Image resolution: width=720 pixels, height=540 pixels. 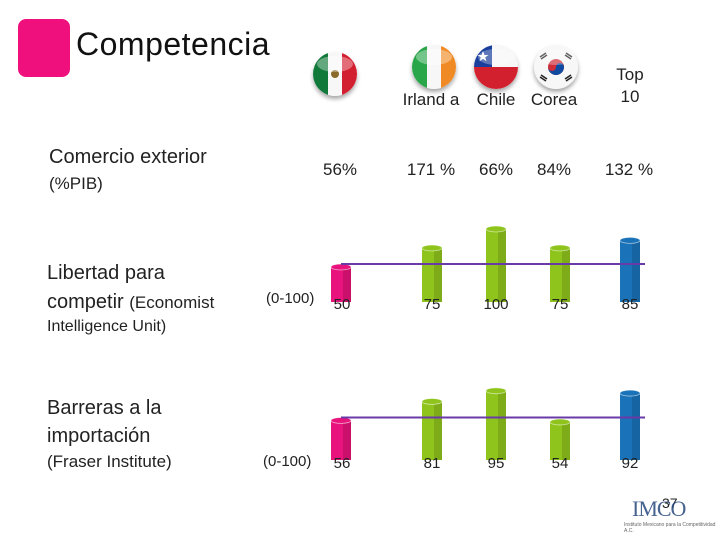 What do you see at coordinates (76, 183) in the screenshot?
I see `row-sublabel-comercio: (%PIB)` at bounding box center [76, 183].